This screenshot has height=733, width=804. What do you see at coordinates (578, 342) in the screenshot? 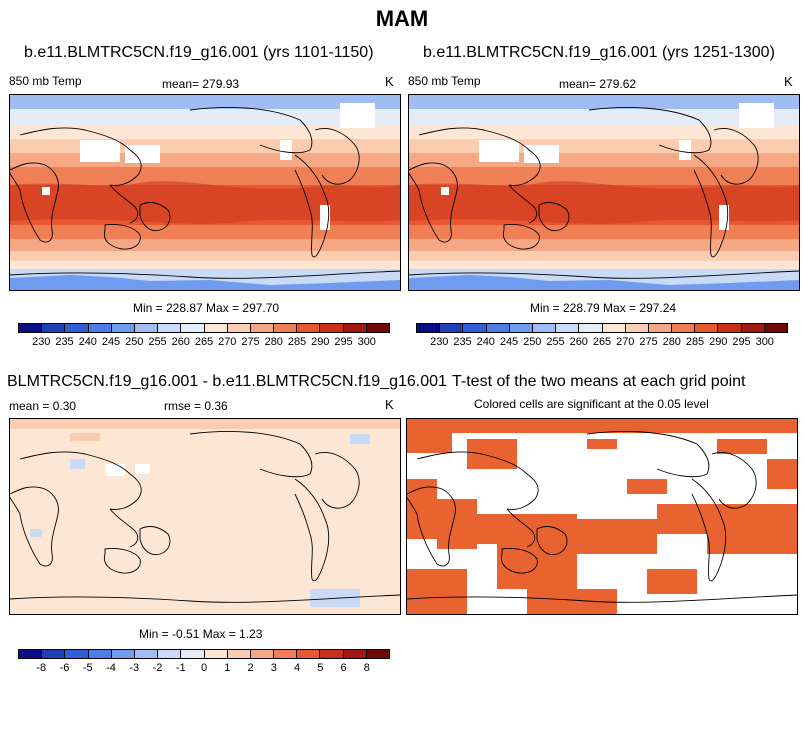
I see `colorbar-top-right-tick-label: 260` at bounding box center [578, 342].